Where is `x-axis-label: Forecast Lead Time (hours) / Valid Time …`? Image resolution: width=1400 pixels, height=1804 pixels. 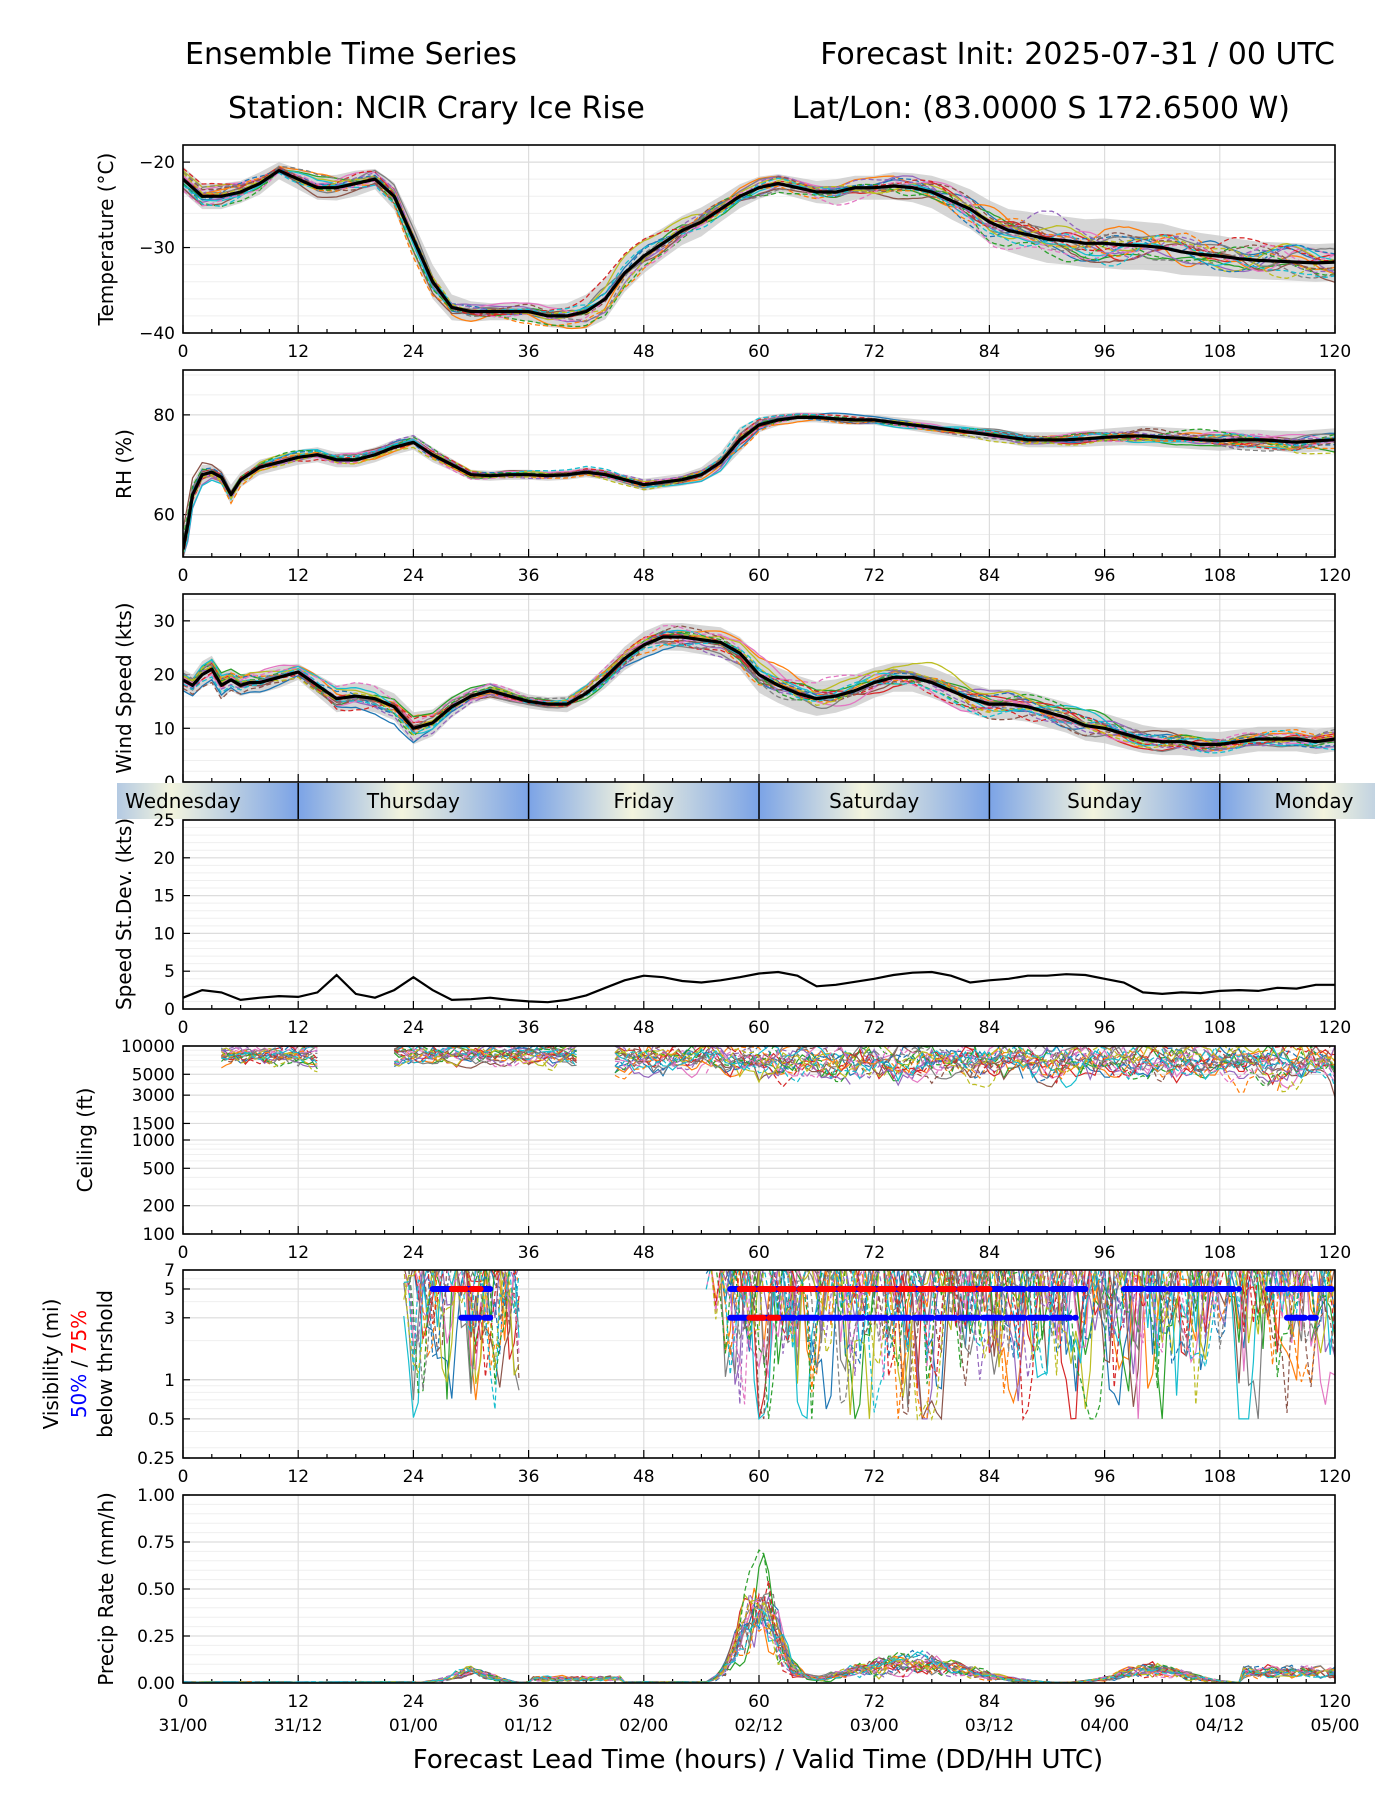 x-axis-label: Forecast Lead Time (hours) / Valid Time … is located at coordinates (758, 1760).